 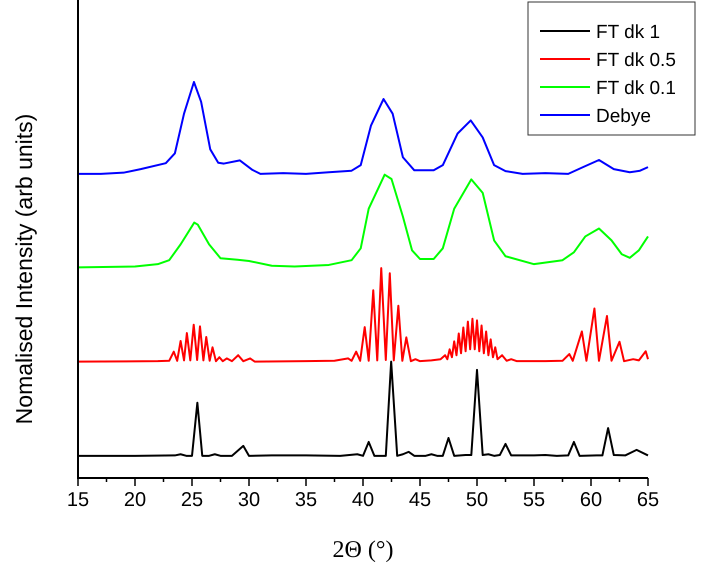 I want to click on legend-label: FT dk 0.5, so click(x=636, y=60).